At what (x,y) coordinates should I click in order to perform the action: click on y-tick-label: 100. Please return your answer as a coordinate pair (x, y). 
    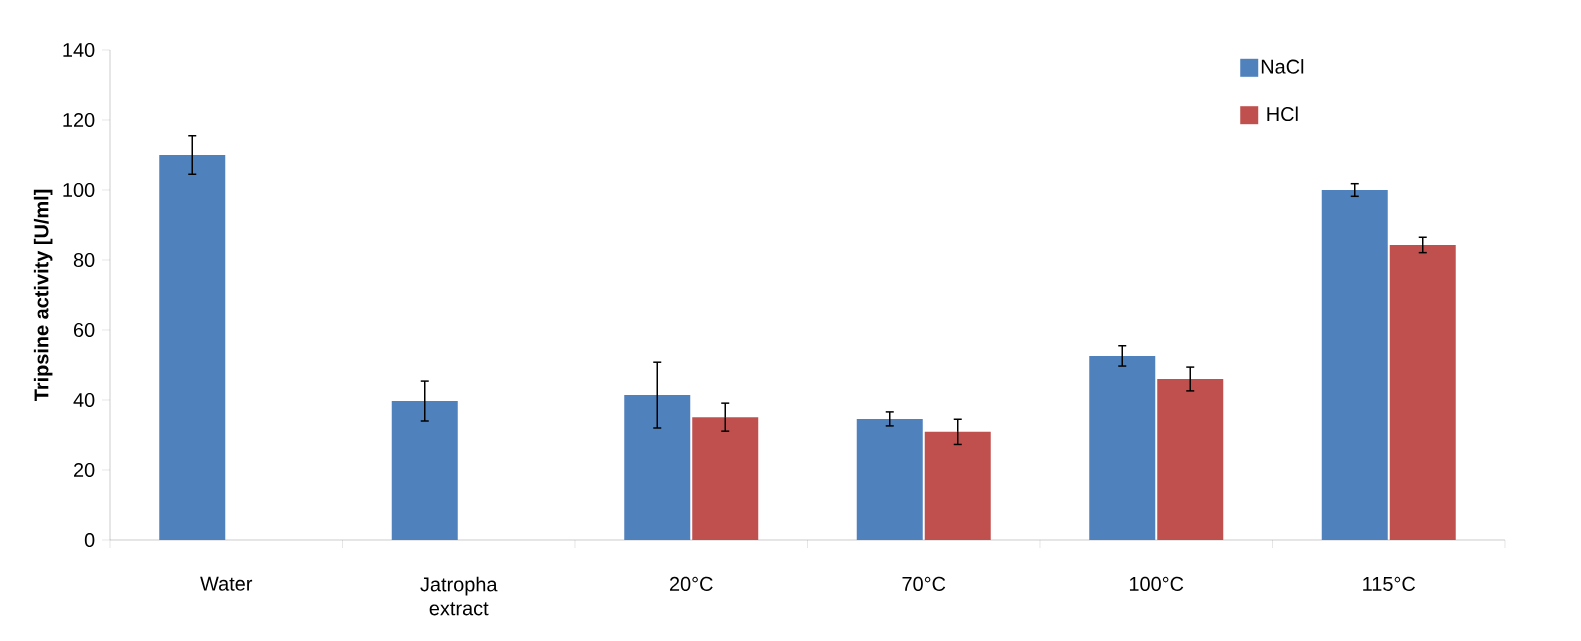
    Looking at the image, I should click on (79, 190).